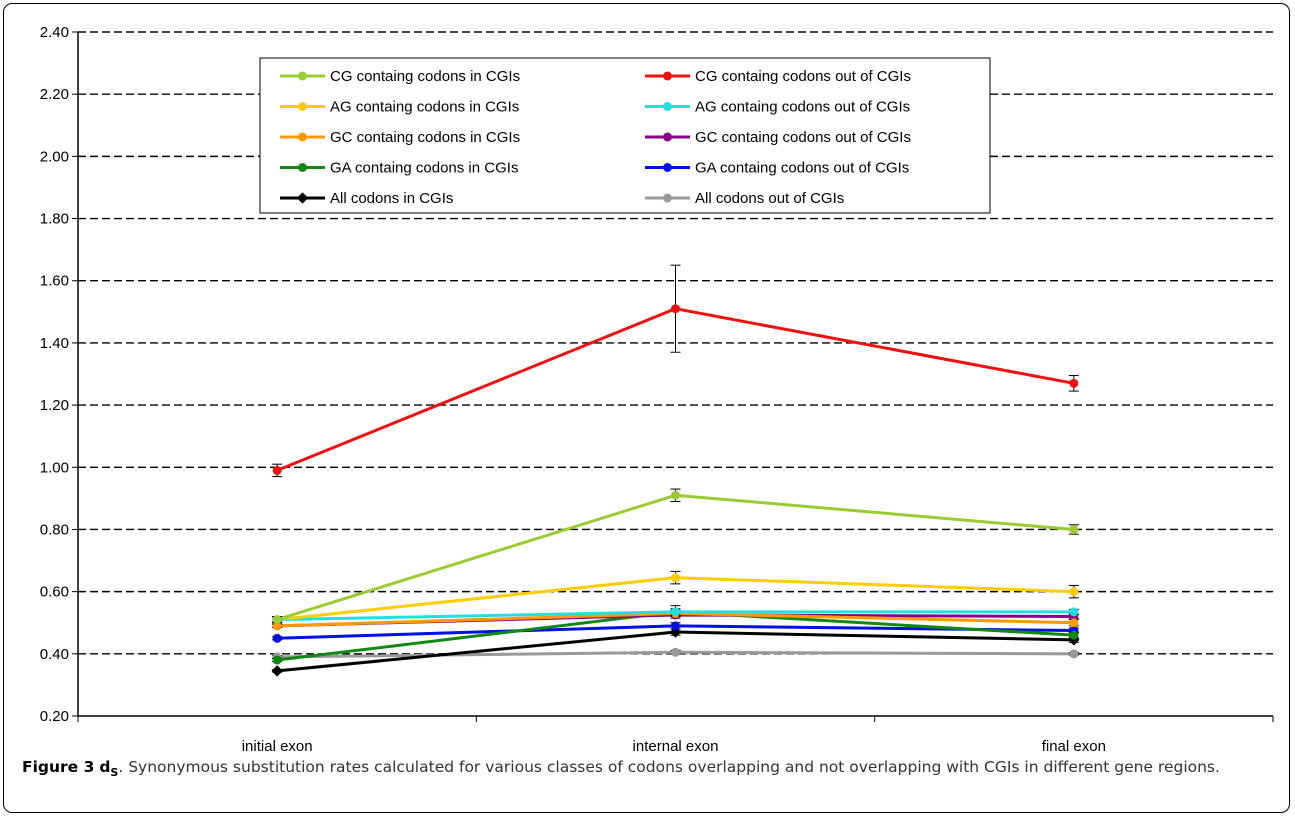  What do you see at coordinates (769, 198) in the screenshot?
I see `legend-label: All codons out of CGIs` at bounding box center [769, 198].